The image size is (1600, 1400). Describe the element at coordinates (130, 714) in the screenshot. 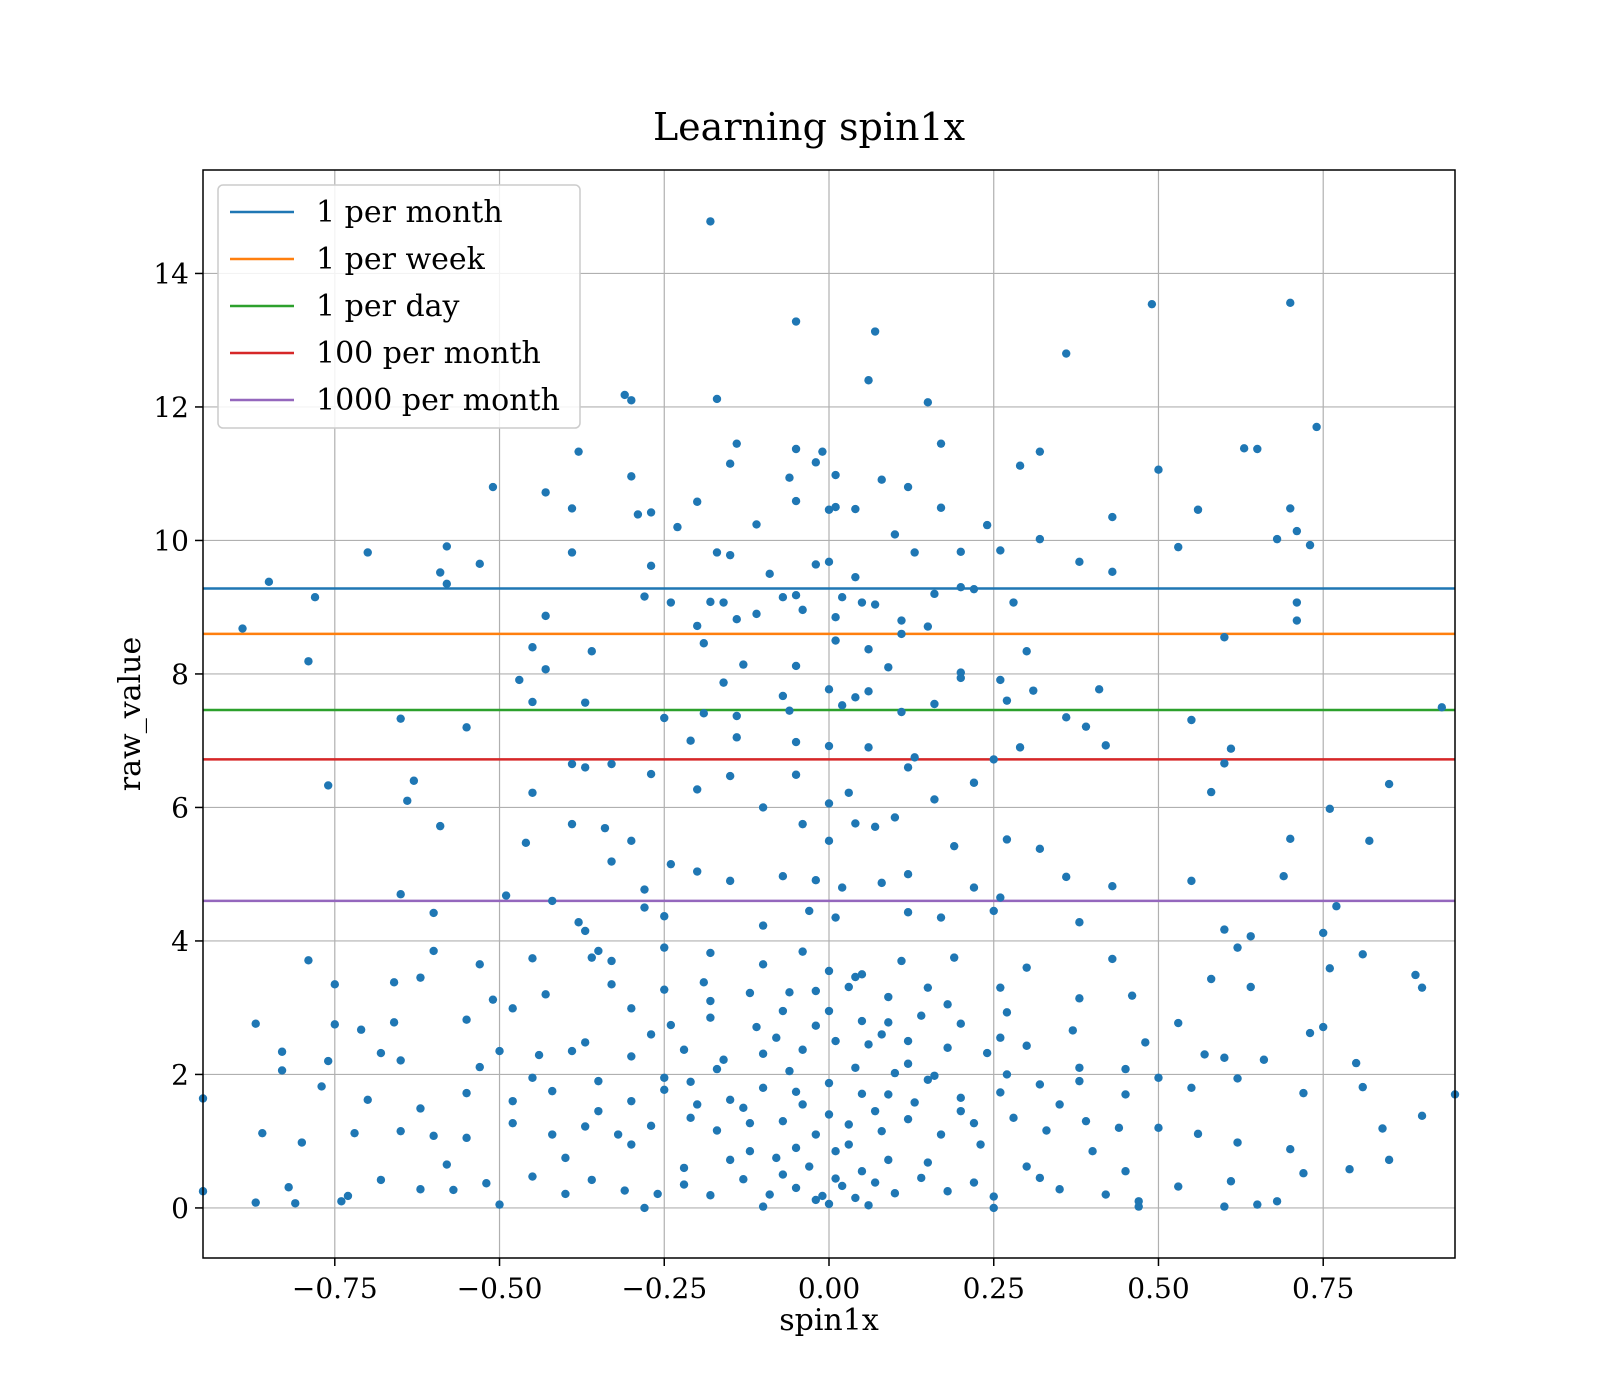

I see `y-axis-label: raw_value` at that location.